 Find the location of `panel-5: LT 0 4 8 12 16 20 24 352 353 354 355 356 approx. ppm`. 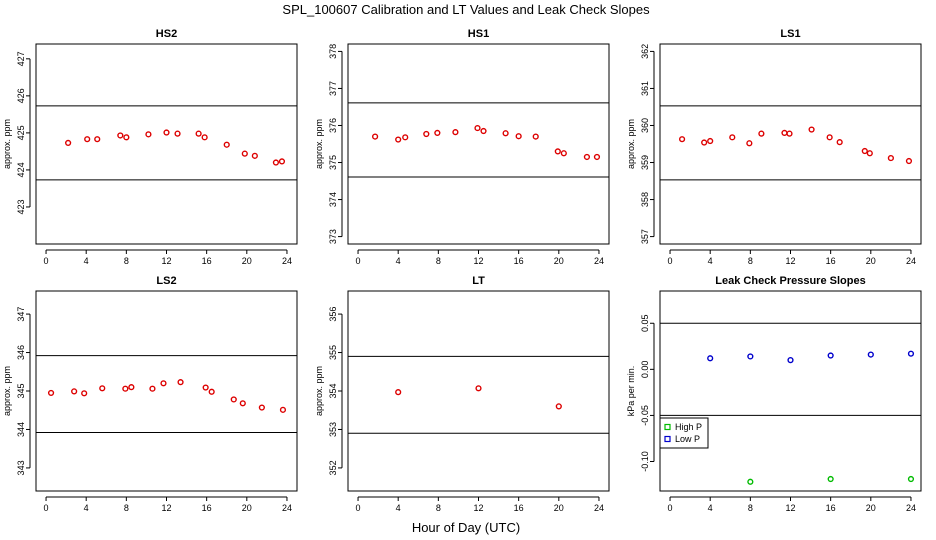

panel-5: LT 0 4 8 12 16 20 24 352 353 354 355 356 approx. ppm is located at coordinates (462, 394).